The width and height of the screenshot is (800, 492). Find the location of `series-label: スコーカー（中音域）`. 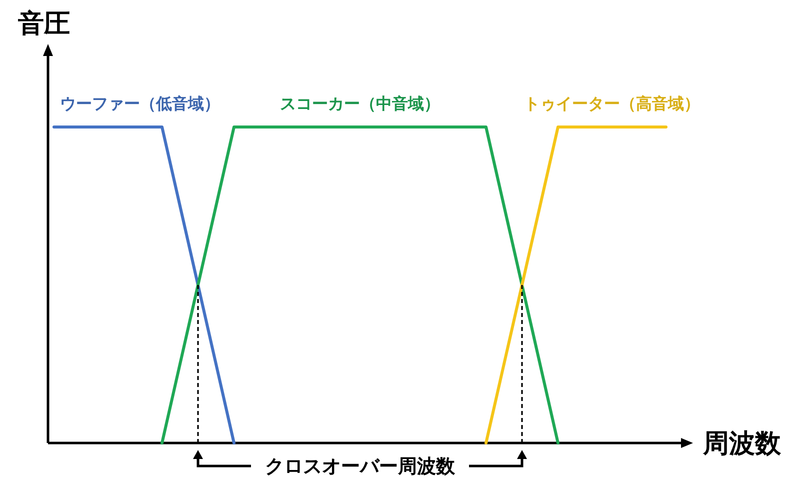

series-label: スコーカー（中音域） is located at coordinates (360, 103).